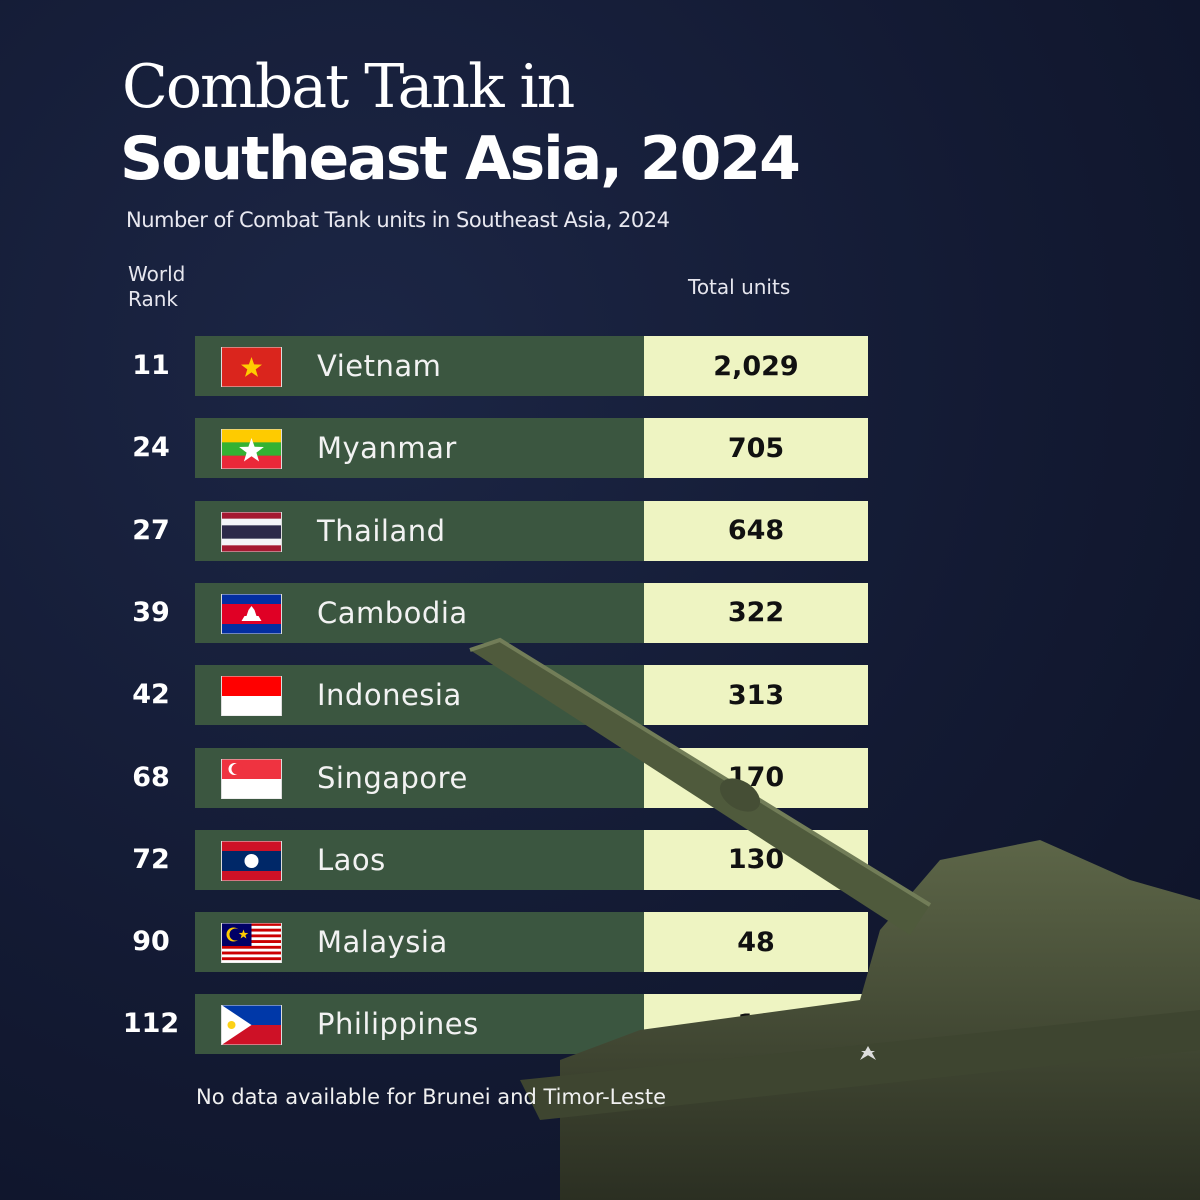 This screenshot has height=1200, width=1200. I want to click on country-cell: Myanmar, so click(419, 448).